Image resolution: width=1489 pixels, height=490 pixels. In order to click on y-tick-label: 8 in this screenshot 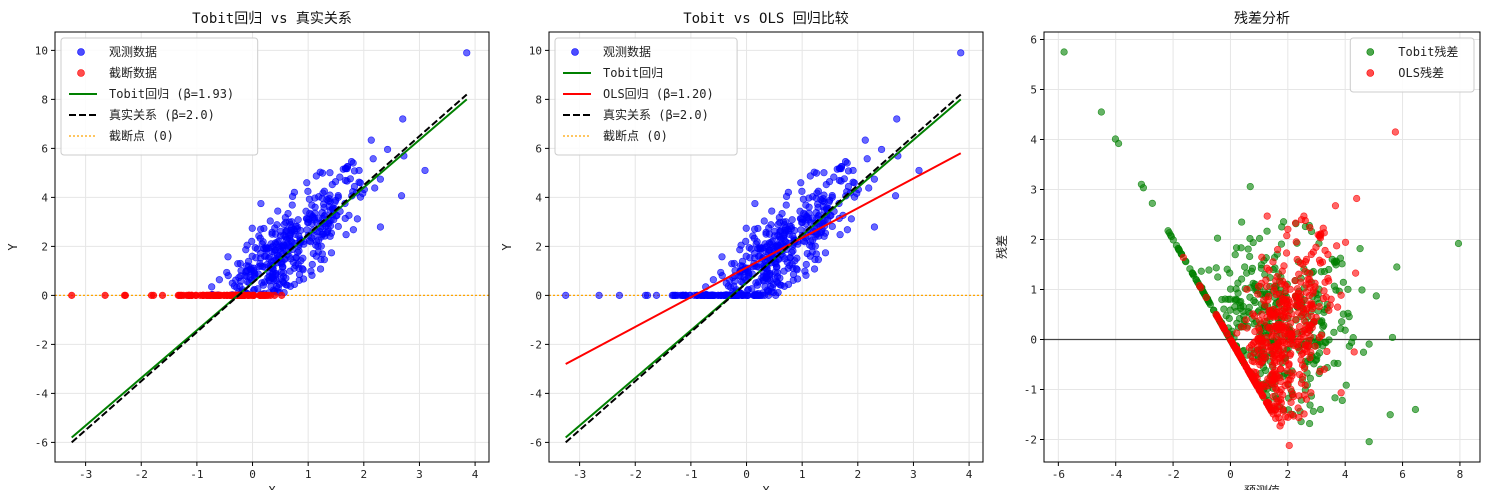, I will do `click(538, 99)`.